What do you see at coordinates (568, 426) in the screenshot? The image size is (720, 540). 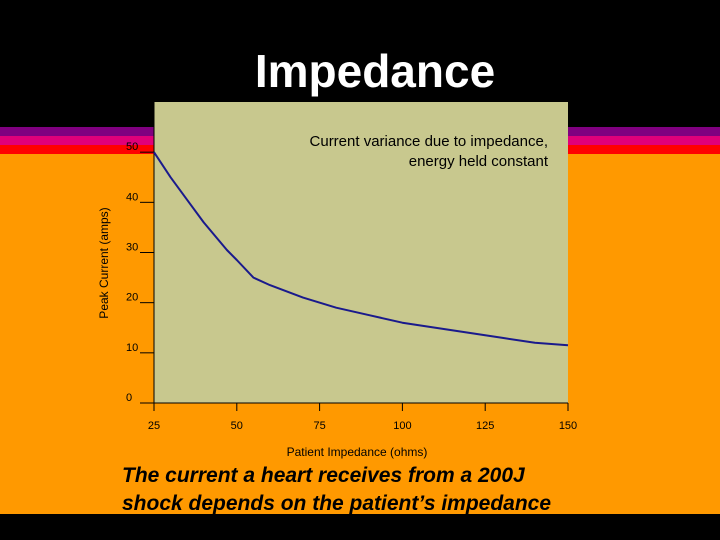 I see `x-tick-label: 150` at bounding box center [568, 426].